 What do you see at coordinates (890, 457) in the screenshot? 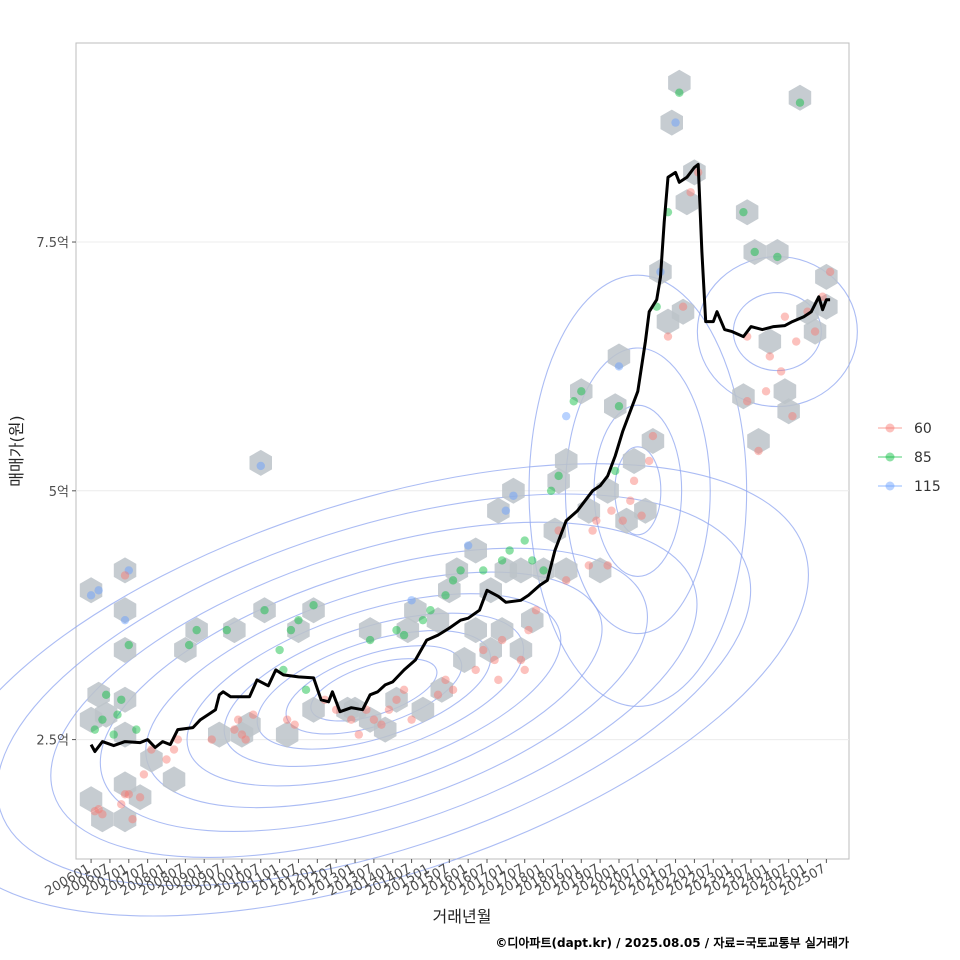
I see `legend-key-point` at bounding box center [890, 457].